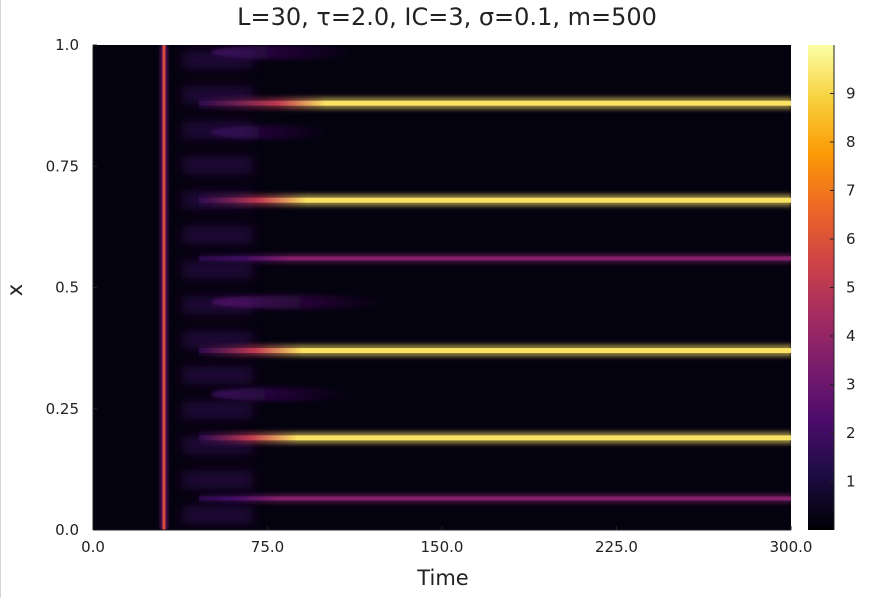 The width and height of the screenshot is (895, 602). I want to click on colorbar-tick-label: 3, so click(851, 385).